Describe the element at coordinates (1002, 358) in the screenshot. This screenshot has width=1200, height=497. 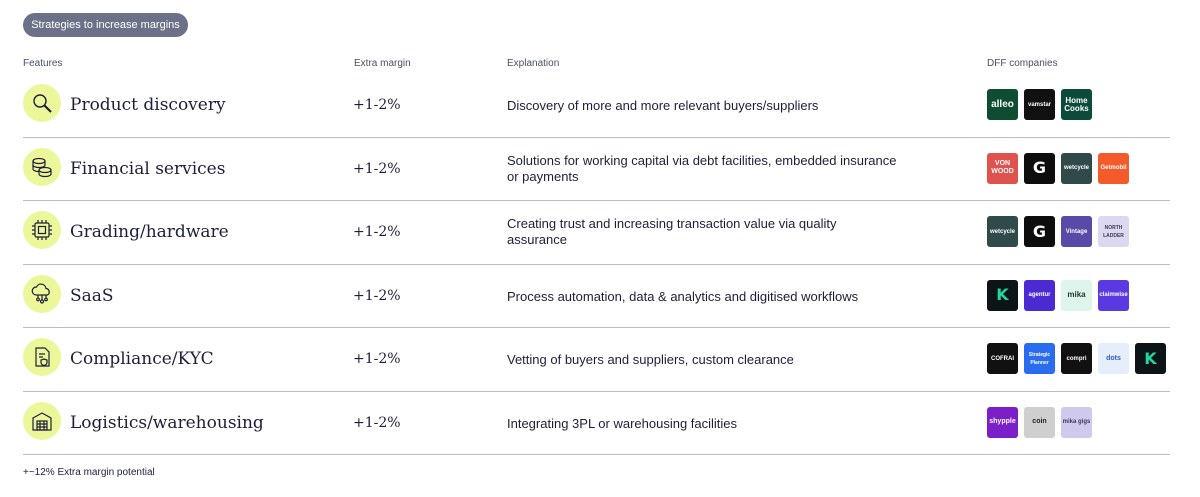
I see `company-logo: COFRAI` at that location.